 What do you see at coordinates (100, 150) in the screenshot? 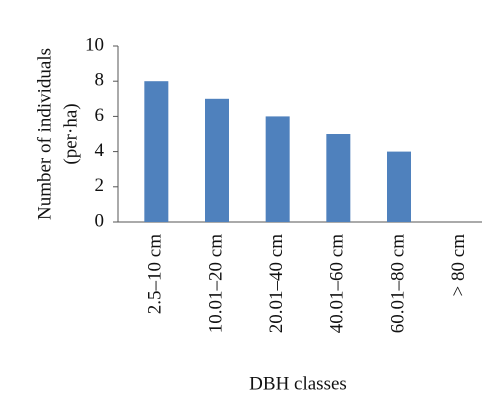
I see `y-tick-label: 4` at bounding box center [100, 150].